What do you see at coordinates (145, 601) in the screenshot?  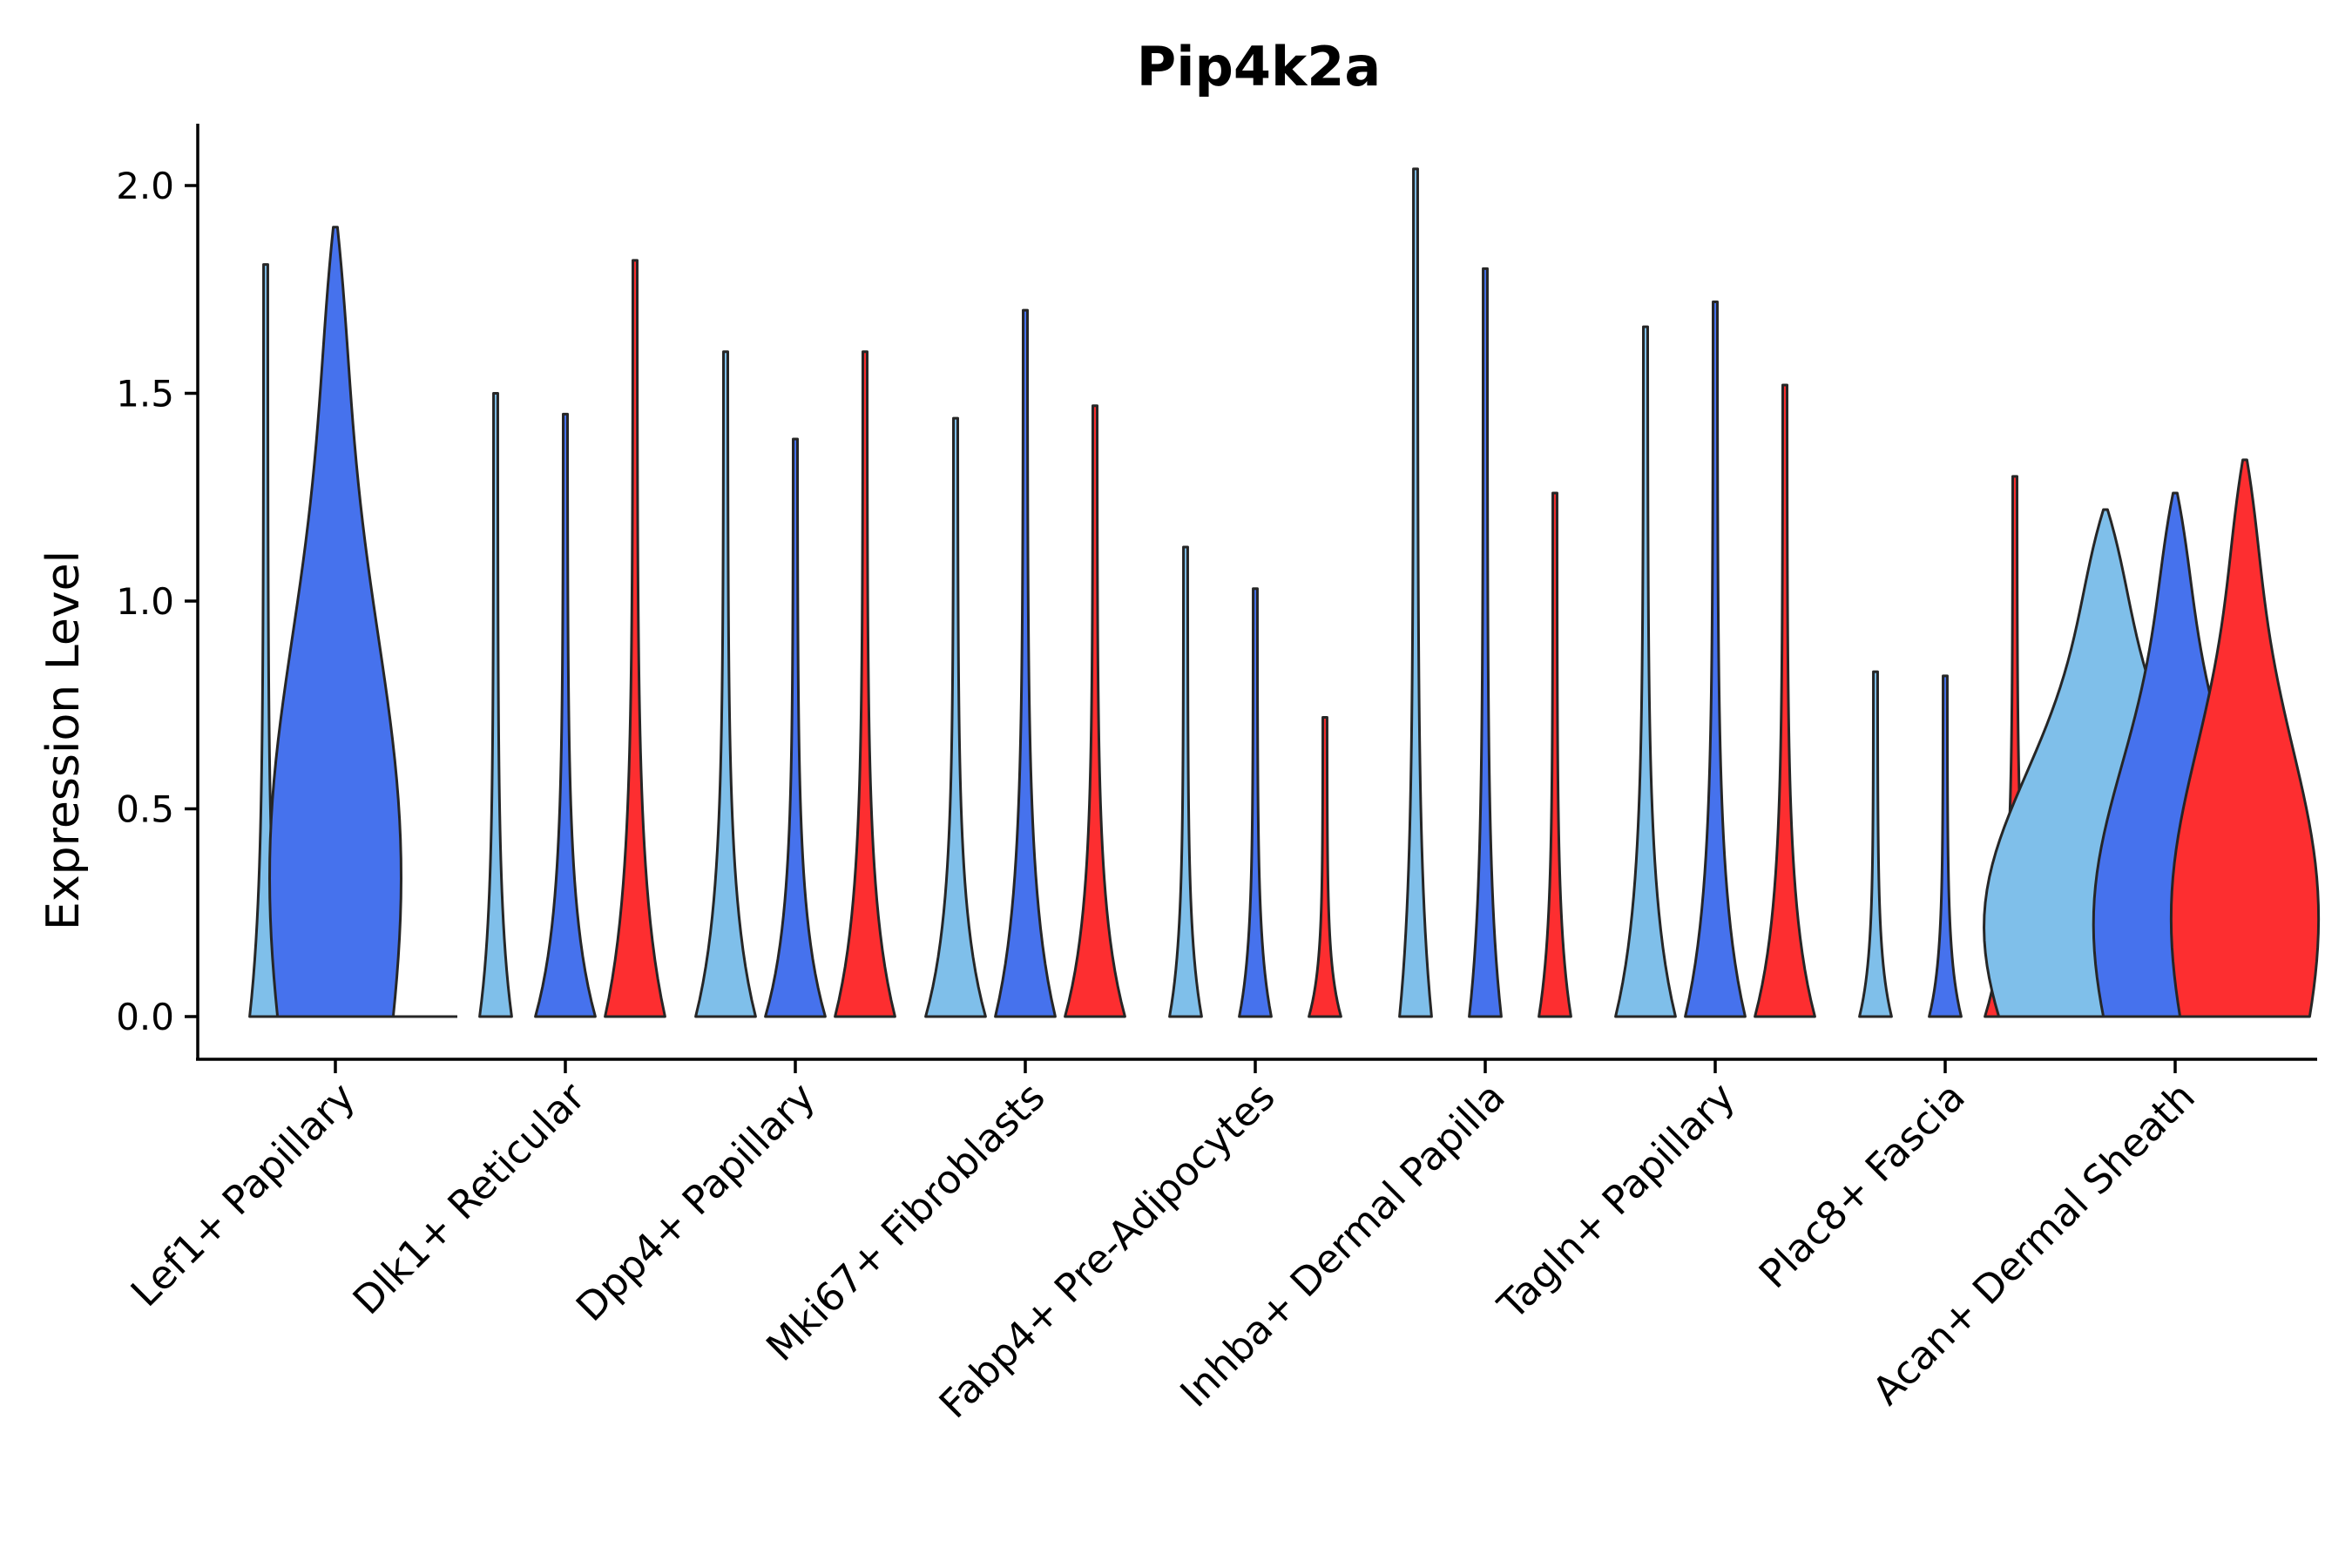 I see `y-tick-label: 1.0` at bounding box center [145, 601].